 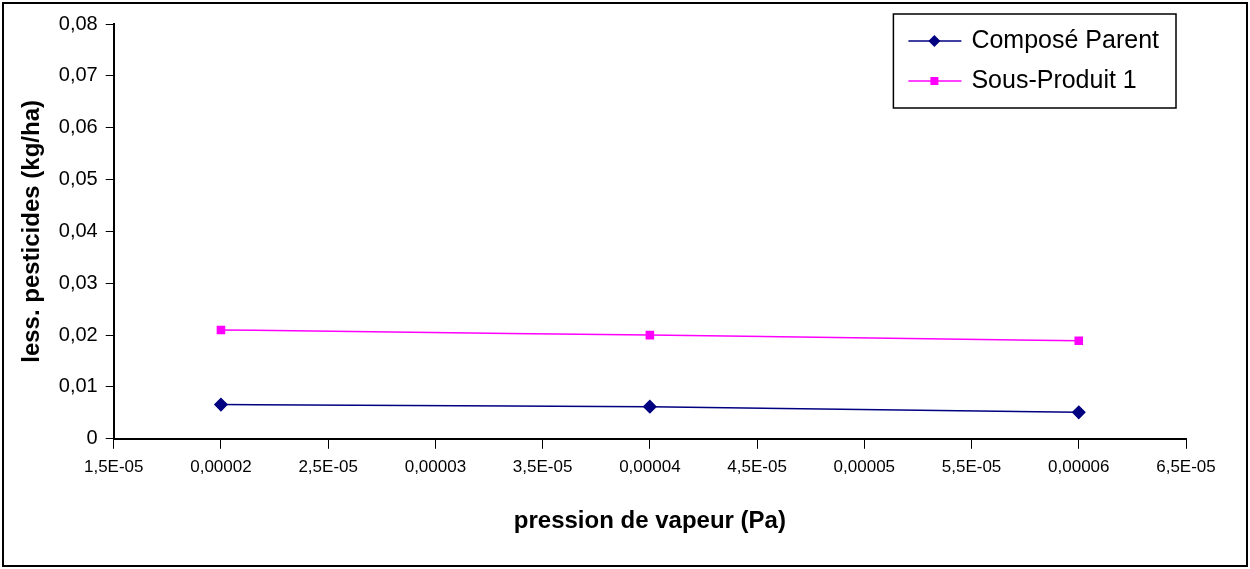 What do you see at coordinates (113, 466) in the screenshot?
I see `x-tick-label: 1,5E-05` at bounding box center [113, 466].